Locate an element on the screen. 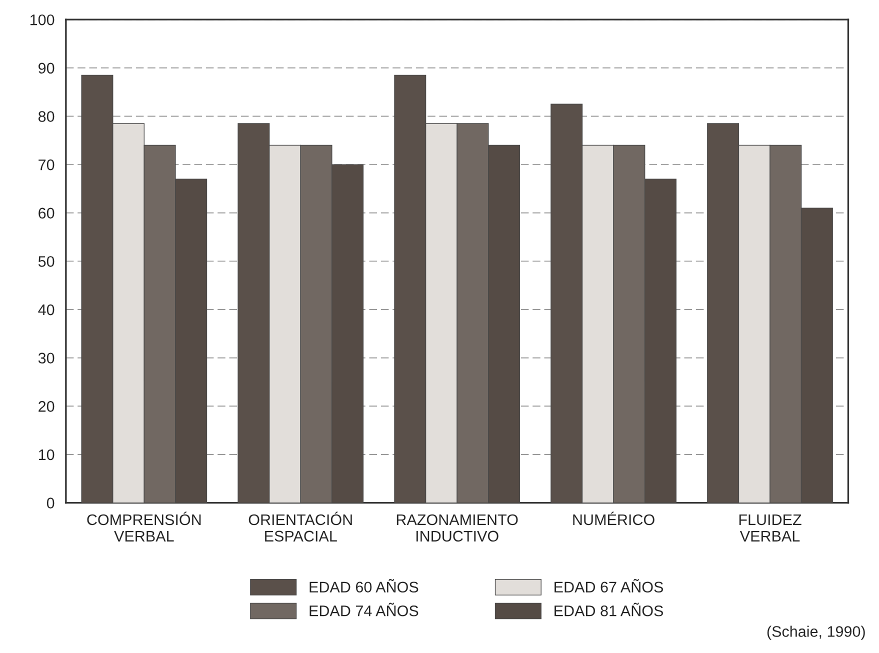 Image resolution: width=879 pixels, height=653 pixels. text: (Schaie, 1990) is located at coordinates (816, 633).